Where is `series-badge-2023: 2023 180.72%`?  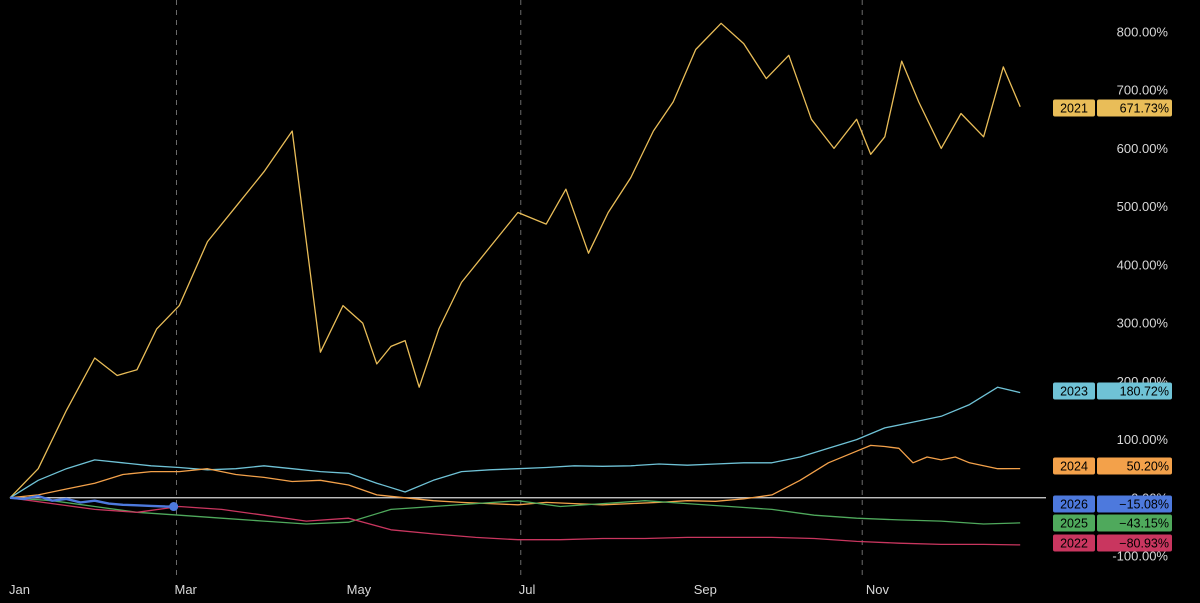
series-badge-2023: 2023 180.72% is located at coordinates (1112, 391).